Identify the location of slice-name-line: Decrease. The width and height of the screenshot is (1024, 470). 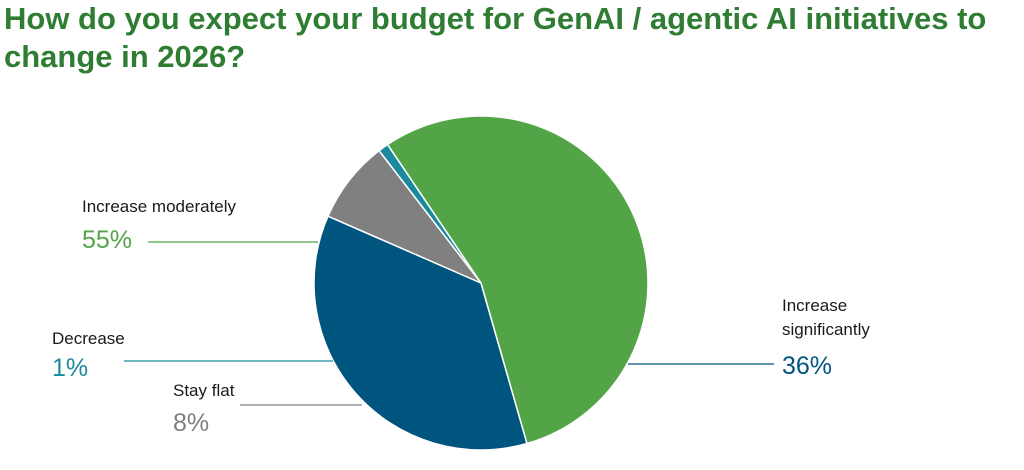
(88, 338).